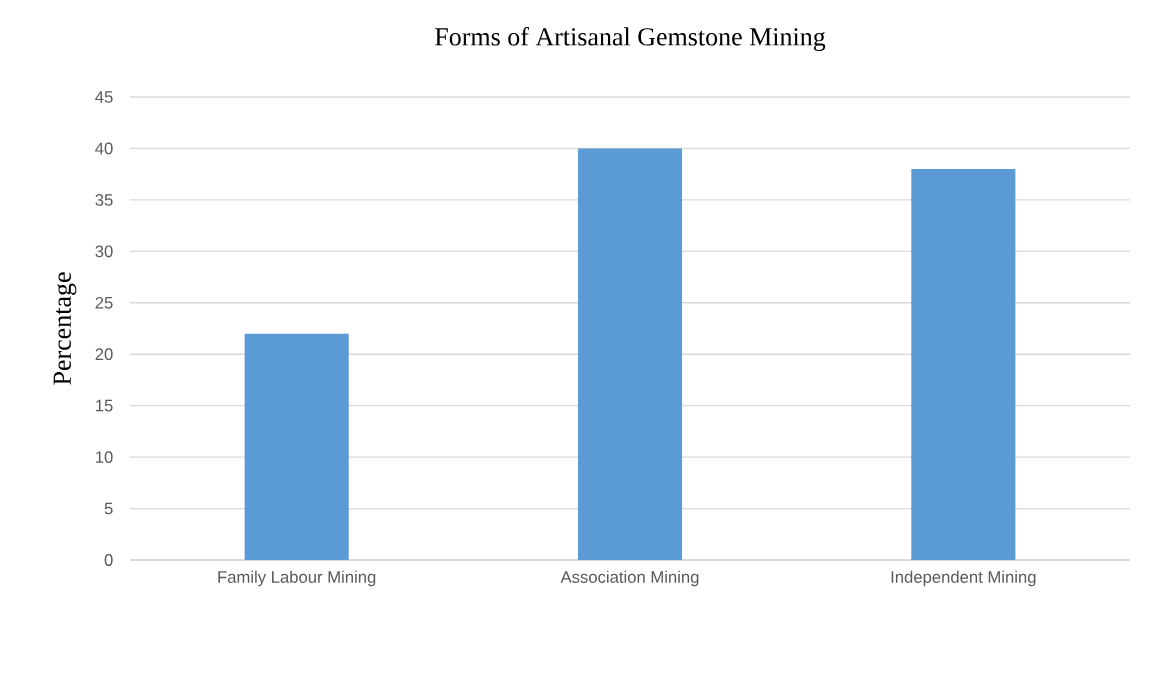 The height and width of the screenshot is (673, 1151). What do you see at coordinates (65, 328) in the screenshot?
I see `y-axis-title: Percentage` at bounding box center [65, 328].